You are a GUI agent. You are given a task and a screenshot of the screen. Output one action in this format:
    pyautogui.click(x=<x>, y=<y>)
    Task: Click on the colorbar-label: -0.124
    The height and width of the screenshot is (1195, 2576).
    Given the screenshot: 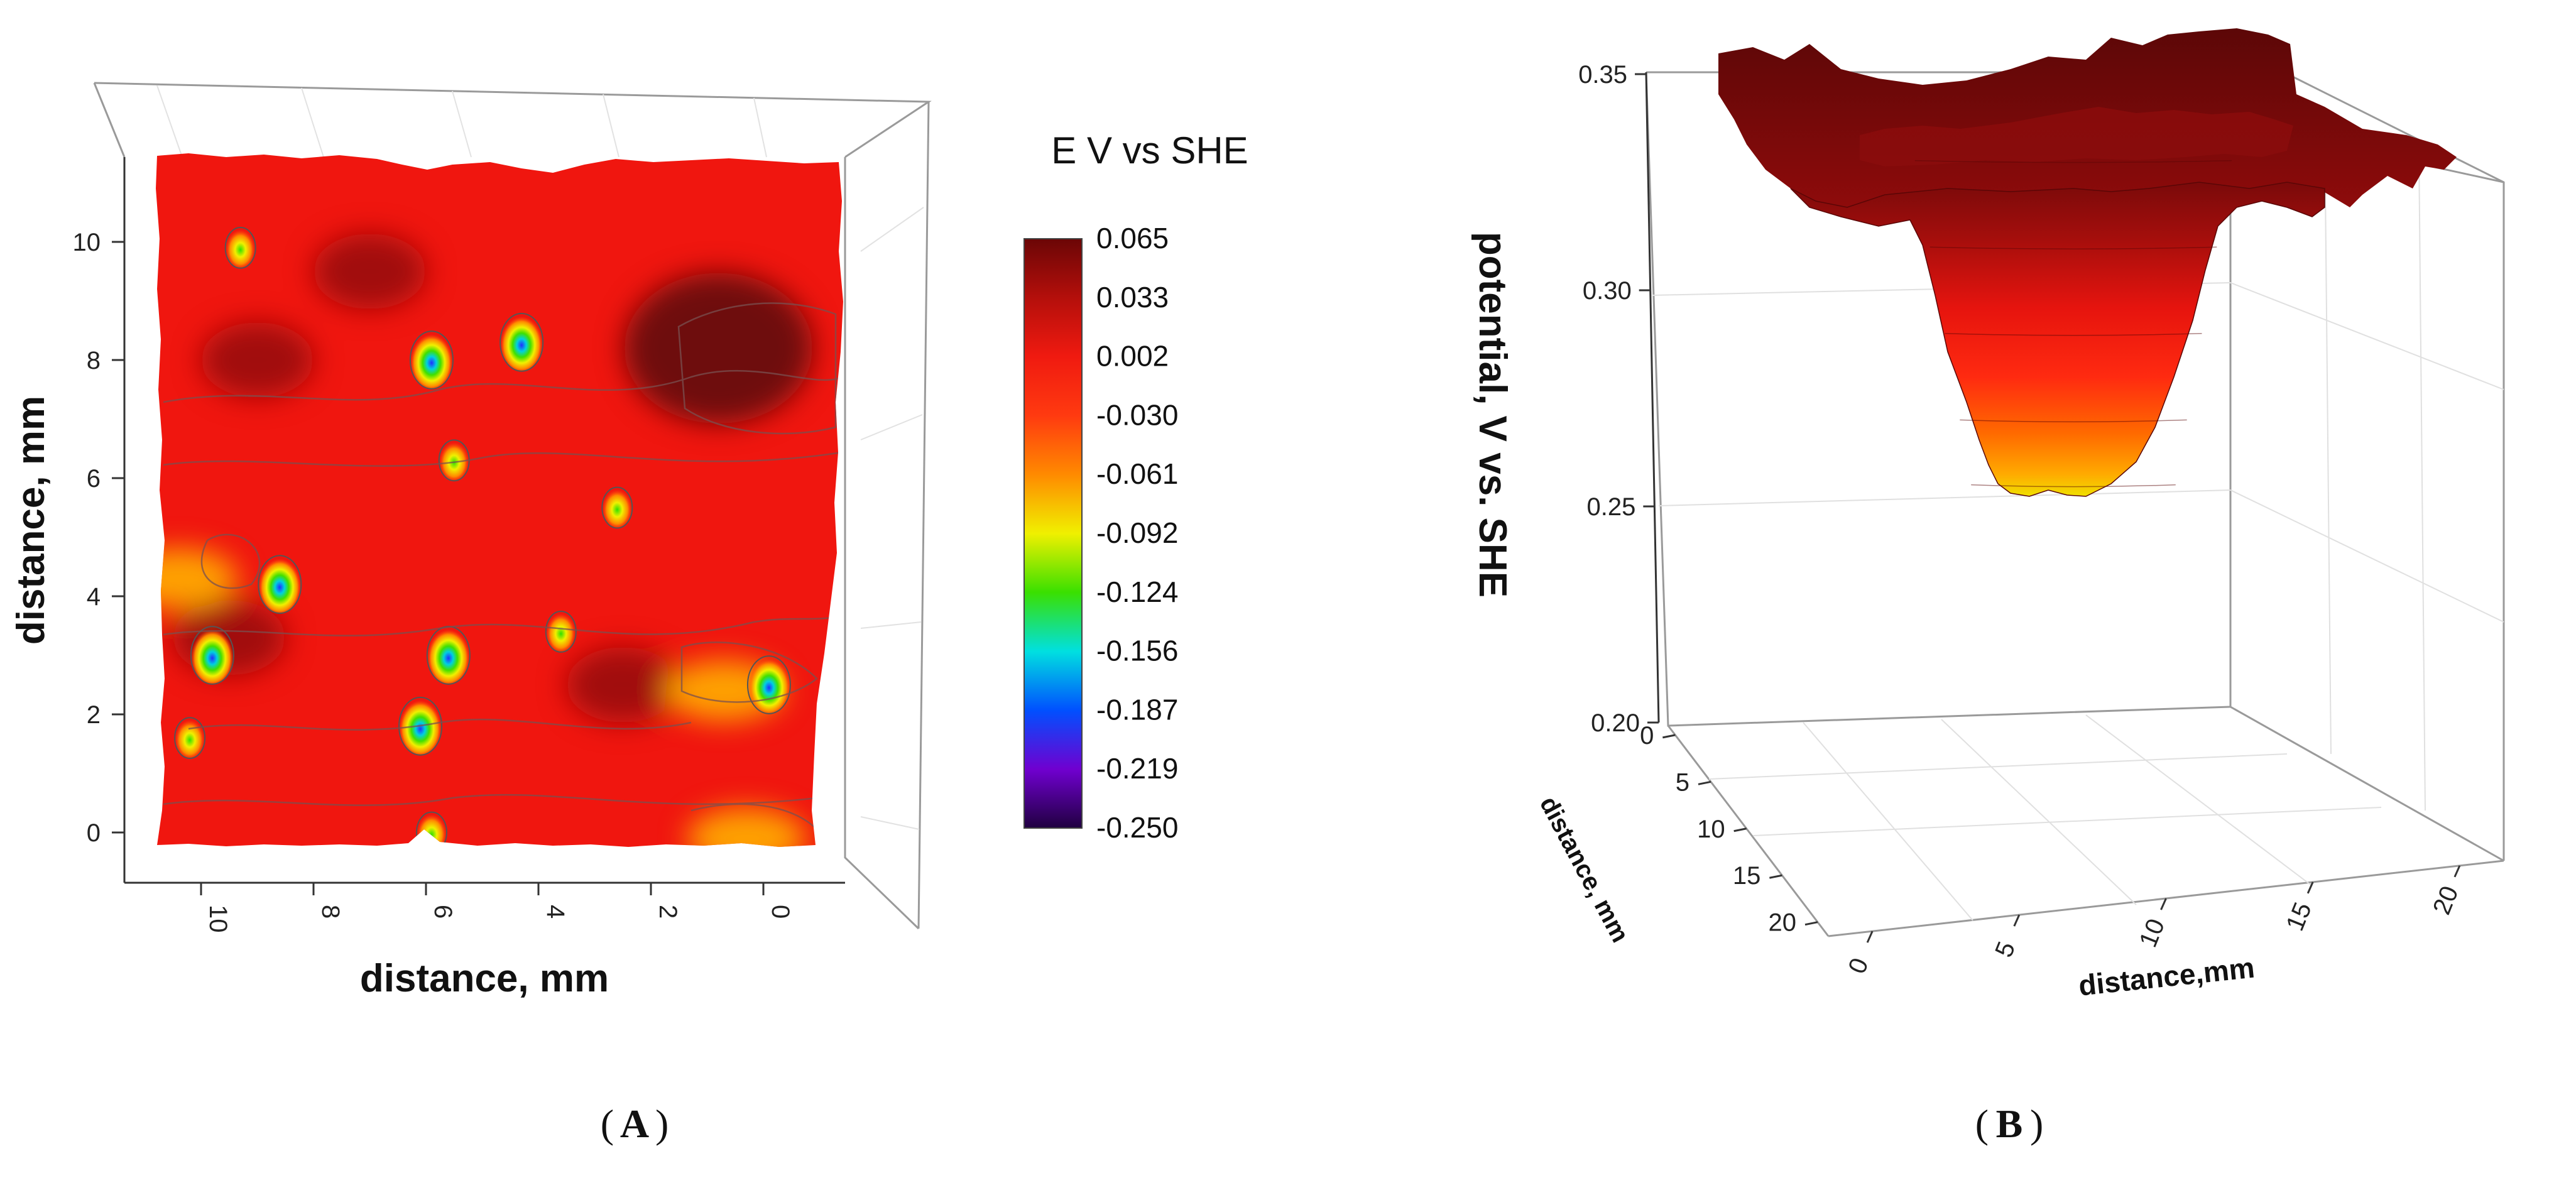 What is the action you would take?
    pyautogui.click(x=1137, y=592)
    